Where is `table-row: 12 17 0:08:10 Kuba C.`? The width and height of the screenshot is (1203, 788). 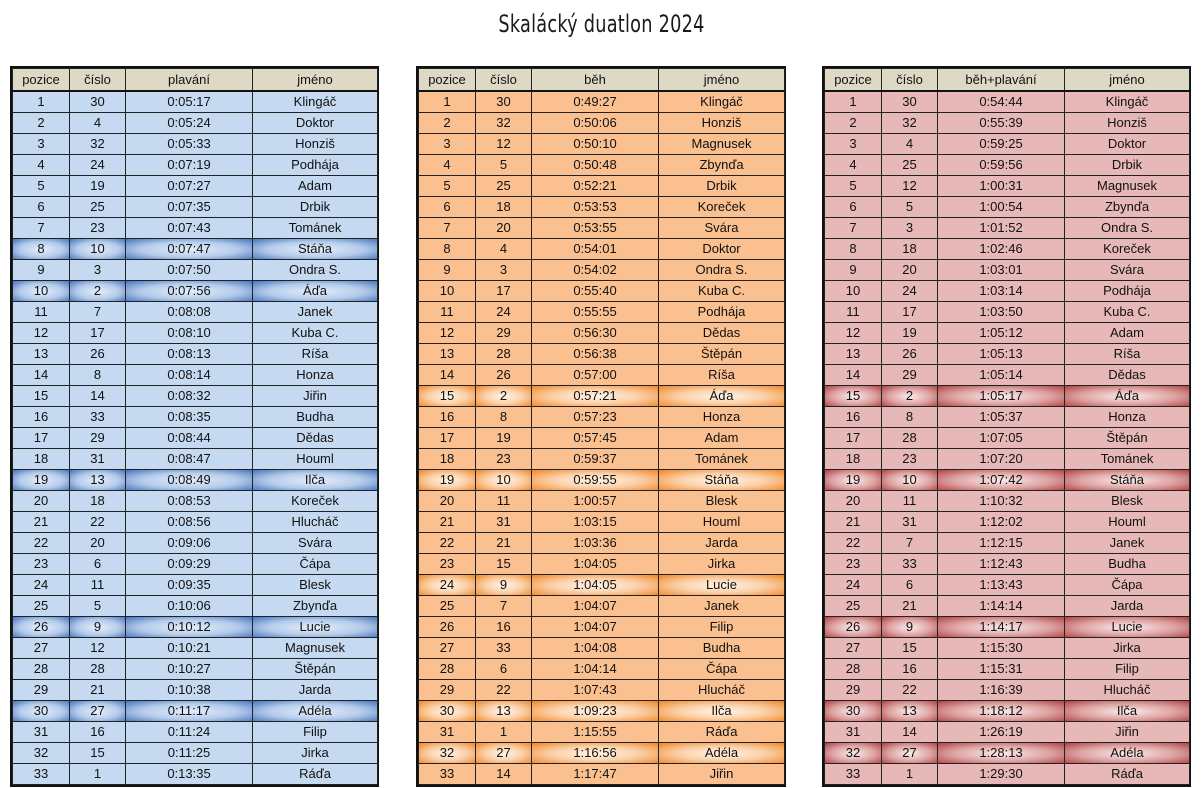
table-row: 12 17 0:08:10 Kuba C. is located at coordinates (195, 333).